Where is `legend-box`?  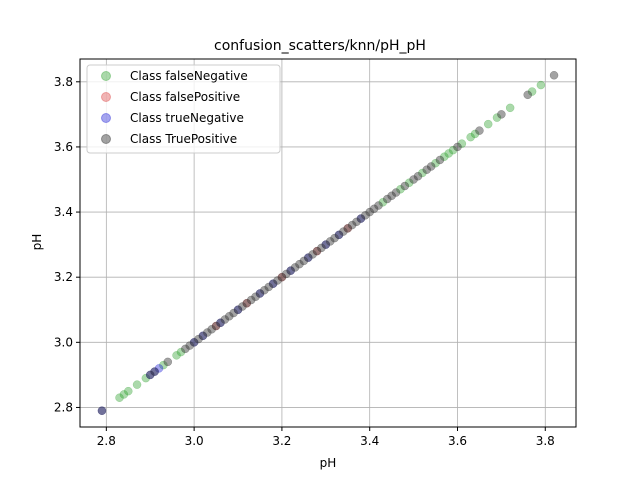 legend-box is located at coordinates (183, 109).